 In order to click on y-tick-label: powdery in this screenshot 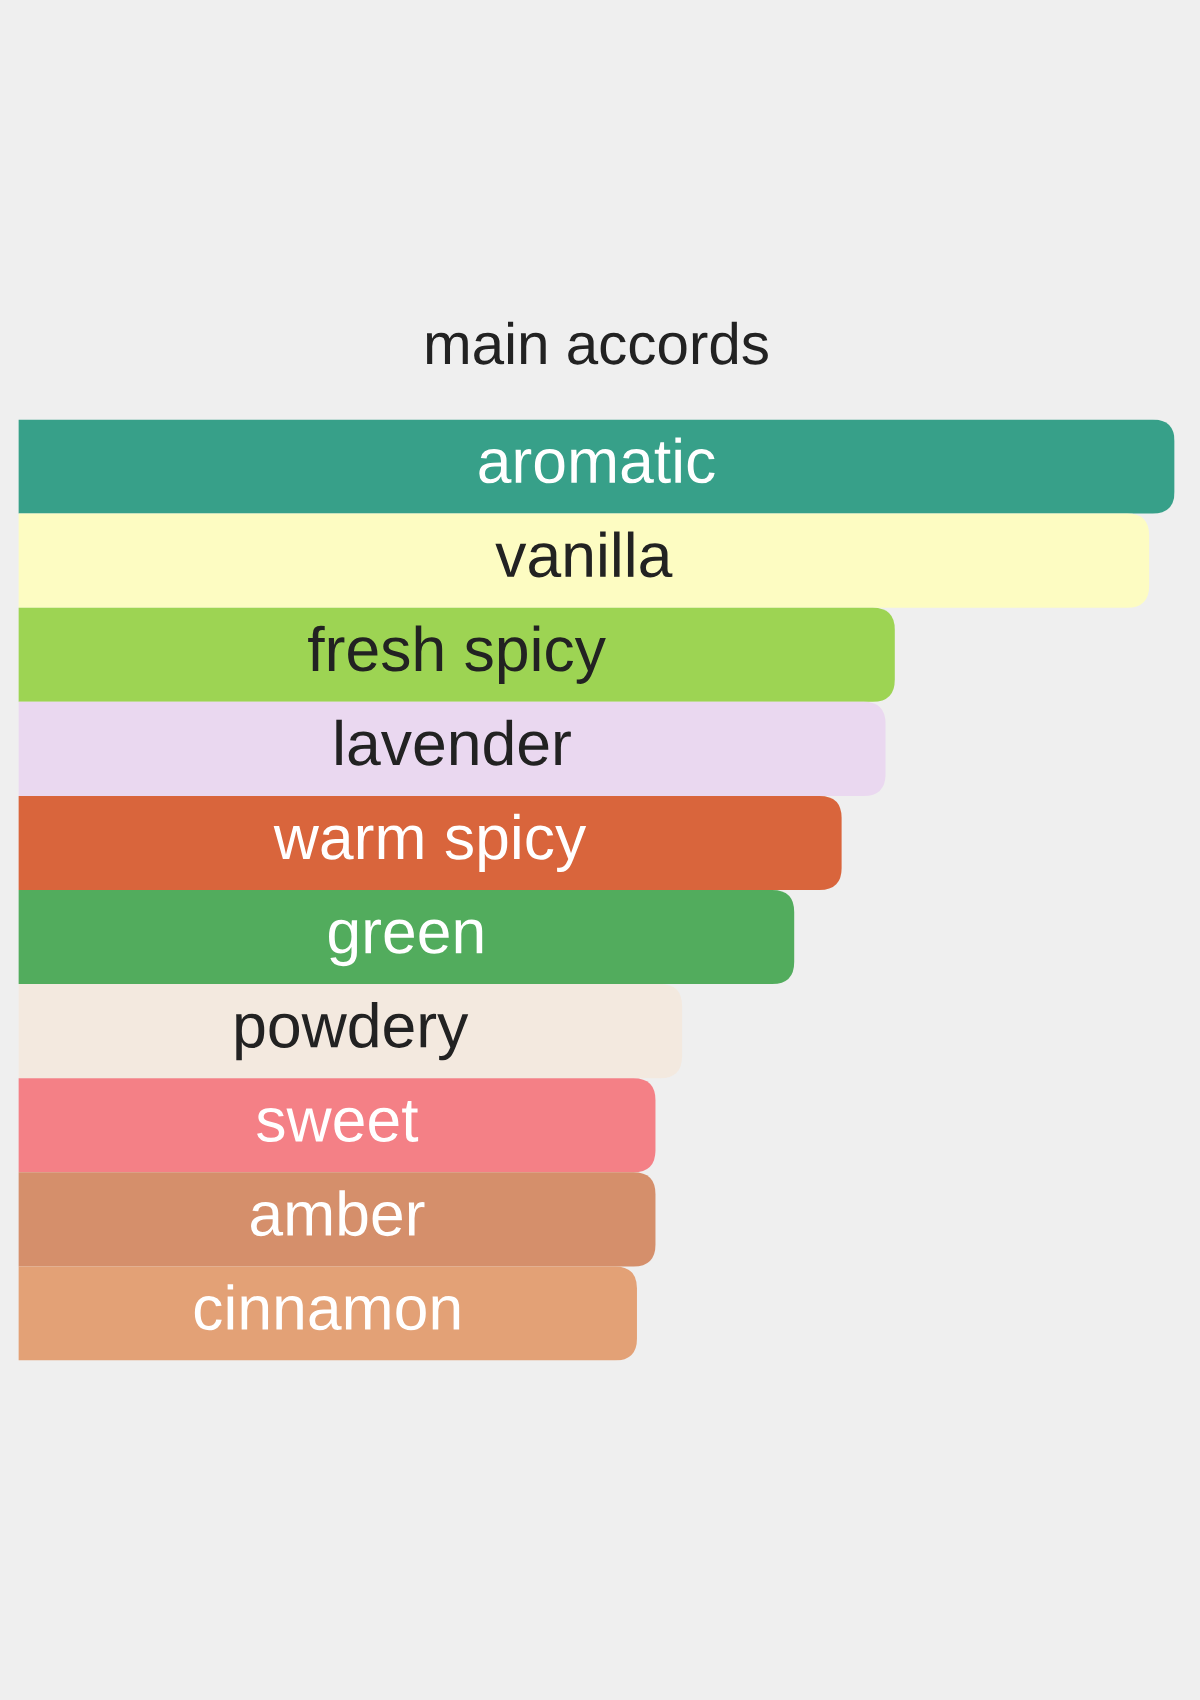, I will do `click(352, 1031)`.